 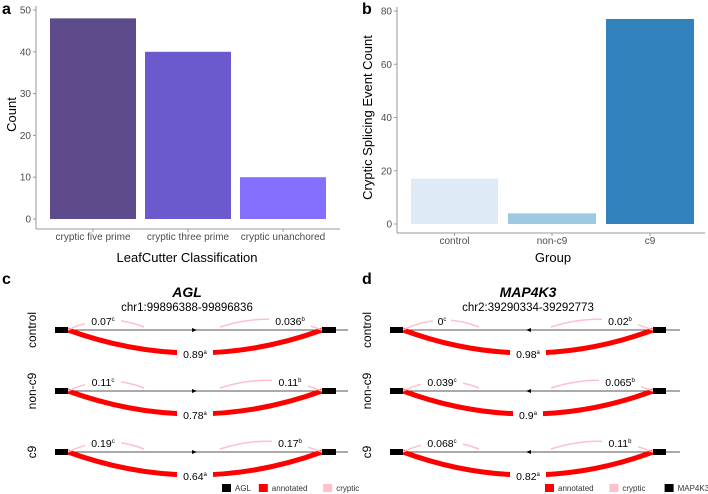 I want to click on legend: AGL annotated cryptic, so click(x=290, y=488).